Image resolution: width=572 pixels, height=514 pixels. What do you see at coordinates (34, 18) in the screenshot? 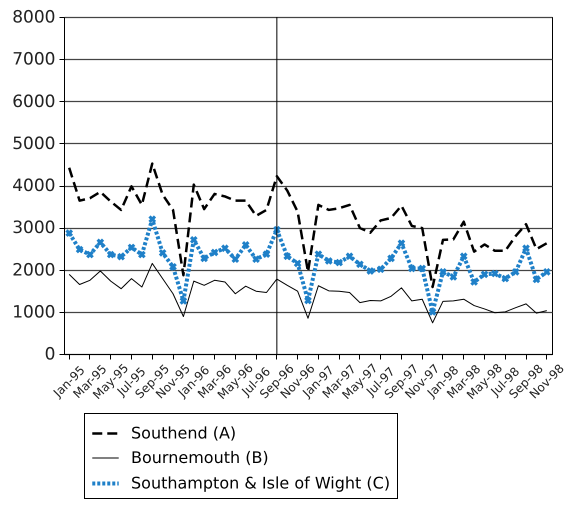
I see `y-tick-label: 8000` at bounding box center [34, 18].